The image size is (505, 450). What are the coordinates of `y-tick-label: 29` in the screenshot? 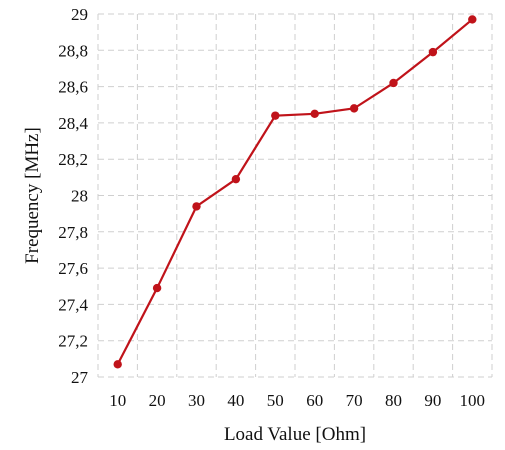 It's located at (79, 14).